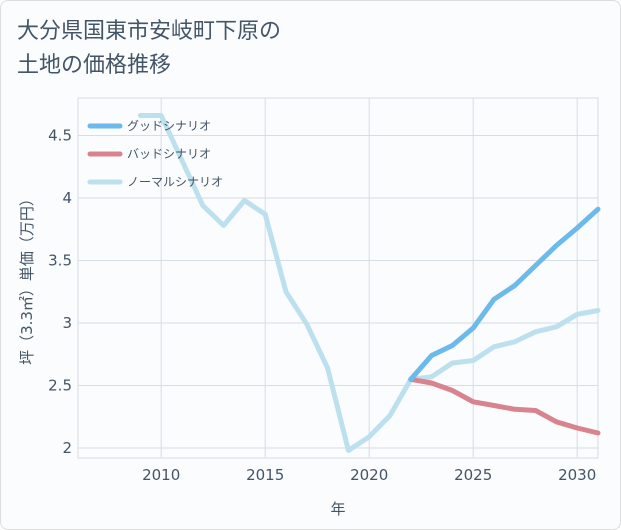 This screenshot has height=530, width=621. I want to click on y-tick-label: 4.5, so click(60, 136).